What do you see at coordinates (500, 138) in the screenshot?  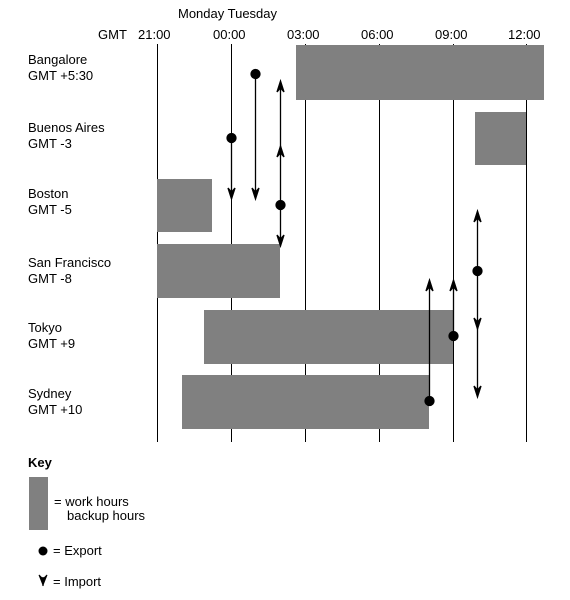 I see `bar-buenos-aires` at bounding box center [500, 138].